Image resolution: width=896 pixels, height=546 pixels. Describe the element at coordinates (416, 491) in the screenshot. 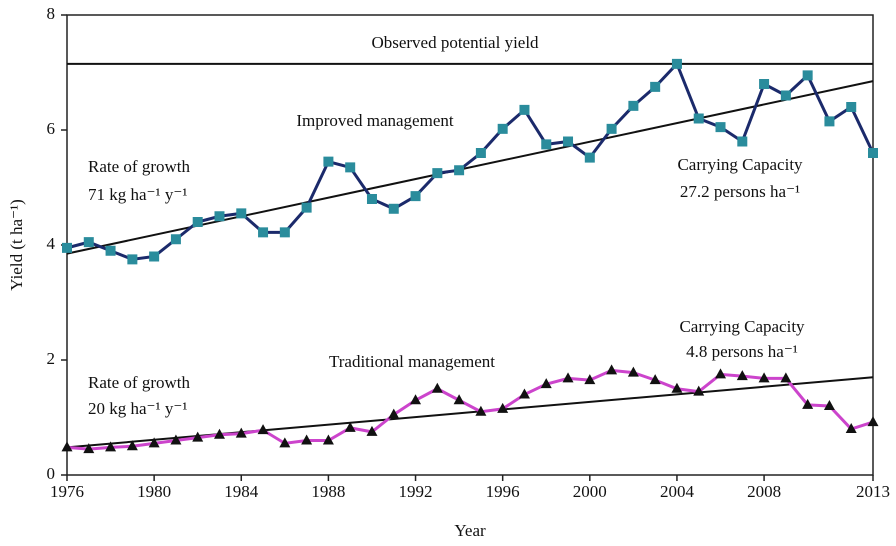

I see `x-tick-label: 1992` at that location.